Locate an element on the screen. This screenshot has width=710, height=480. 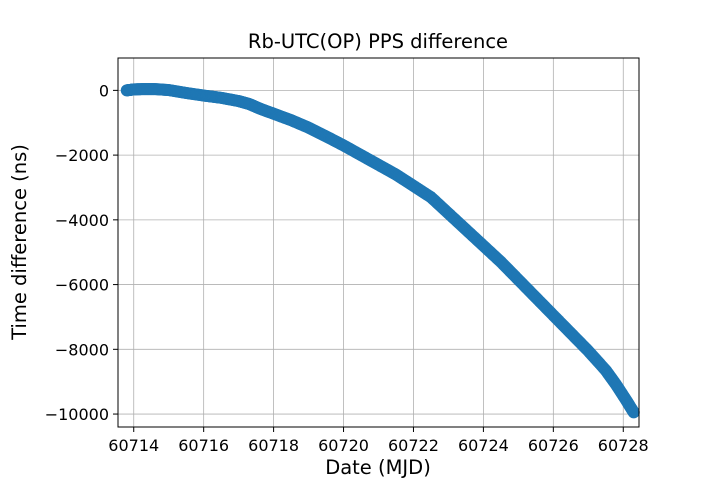
y-tick-label: 0 is located at coordinates (104, 90).